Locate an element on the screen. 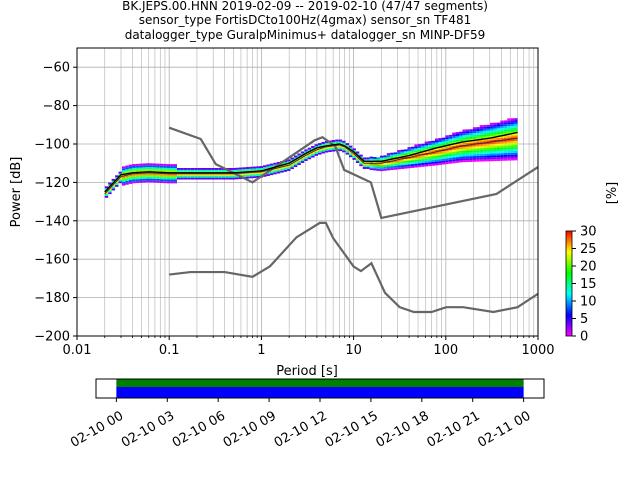 Image resolution: width=640 pixels, height=480 pixels. colorbar-tick-label: 30 is located at coordinates (588, 232).